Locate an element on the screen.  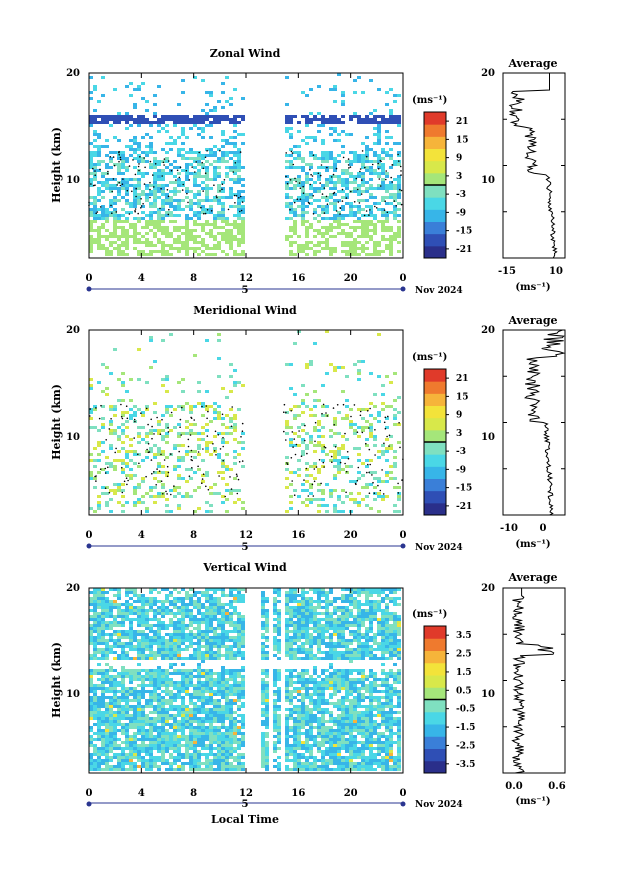
colorbar-tick-label: 15 is located at coordinates (462, 140).